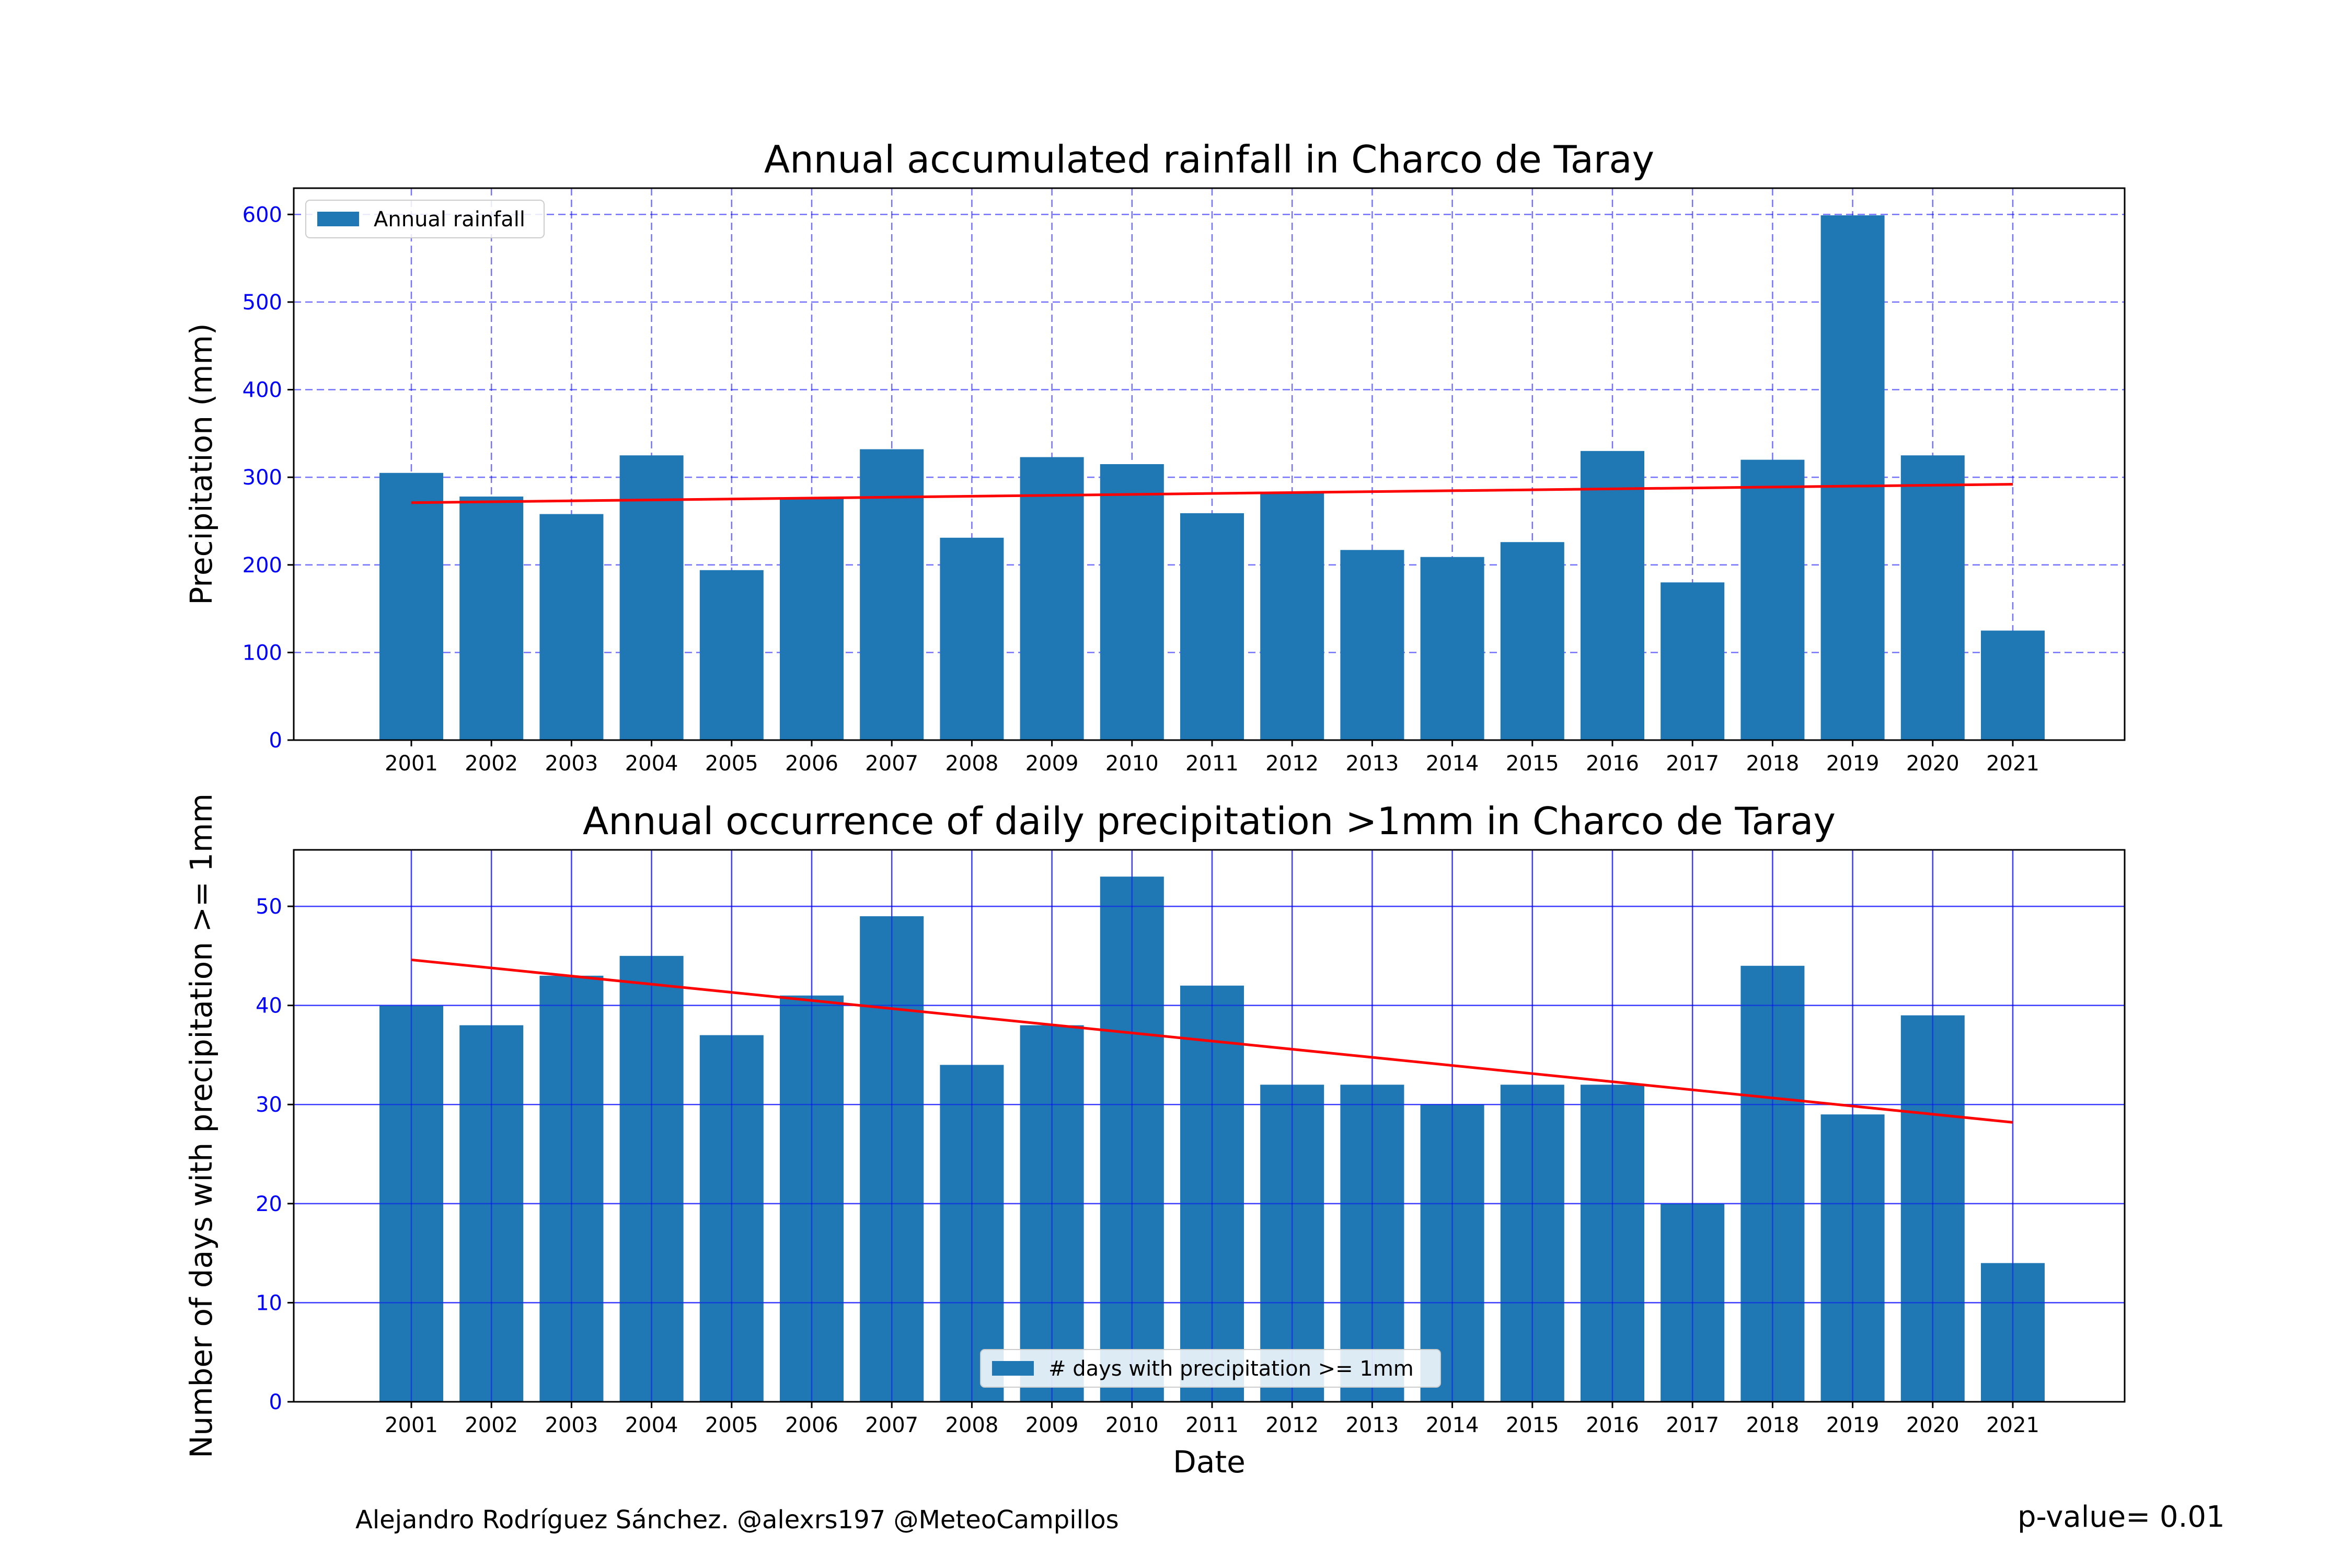 The width and height of the screenshot is (2352, 1568). I want to click on y-tick-label: 50, so click(269, 907).